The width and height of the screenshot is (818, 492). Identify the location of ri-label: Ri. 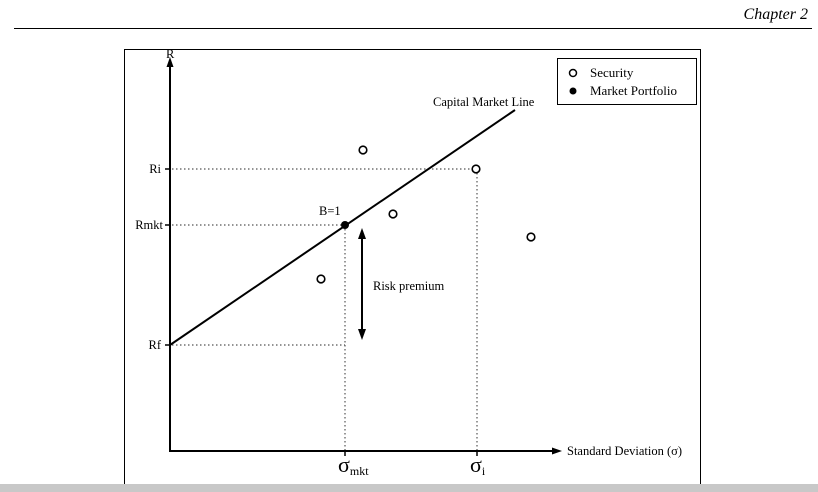
(155, 169).